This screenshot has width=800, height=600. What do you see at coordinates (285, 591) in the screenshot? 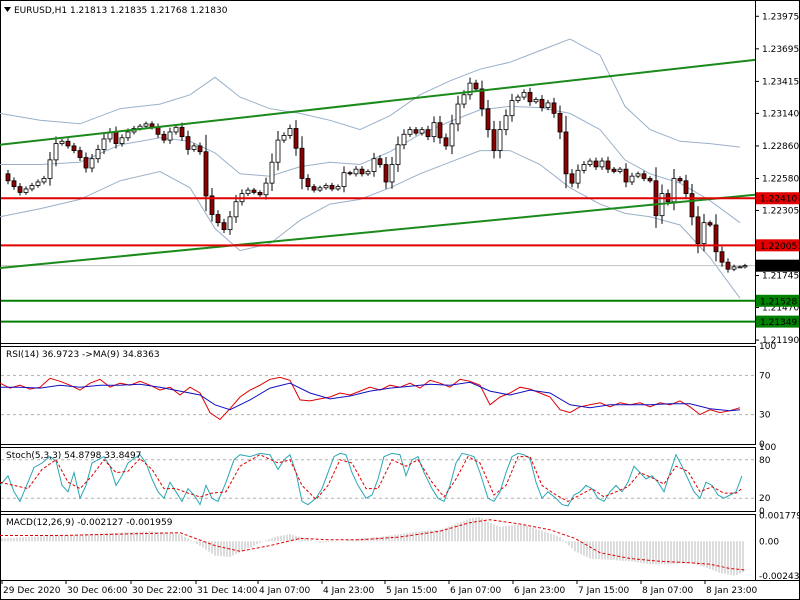
I see `time-tick-label: 4 Jan 07:00` at bounding box center [285, 591].